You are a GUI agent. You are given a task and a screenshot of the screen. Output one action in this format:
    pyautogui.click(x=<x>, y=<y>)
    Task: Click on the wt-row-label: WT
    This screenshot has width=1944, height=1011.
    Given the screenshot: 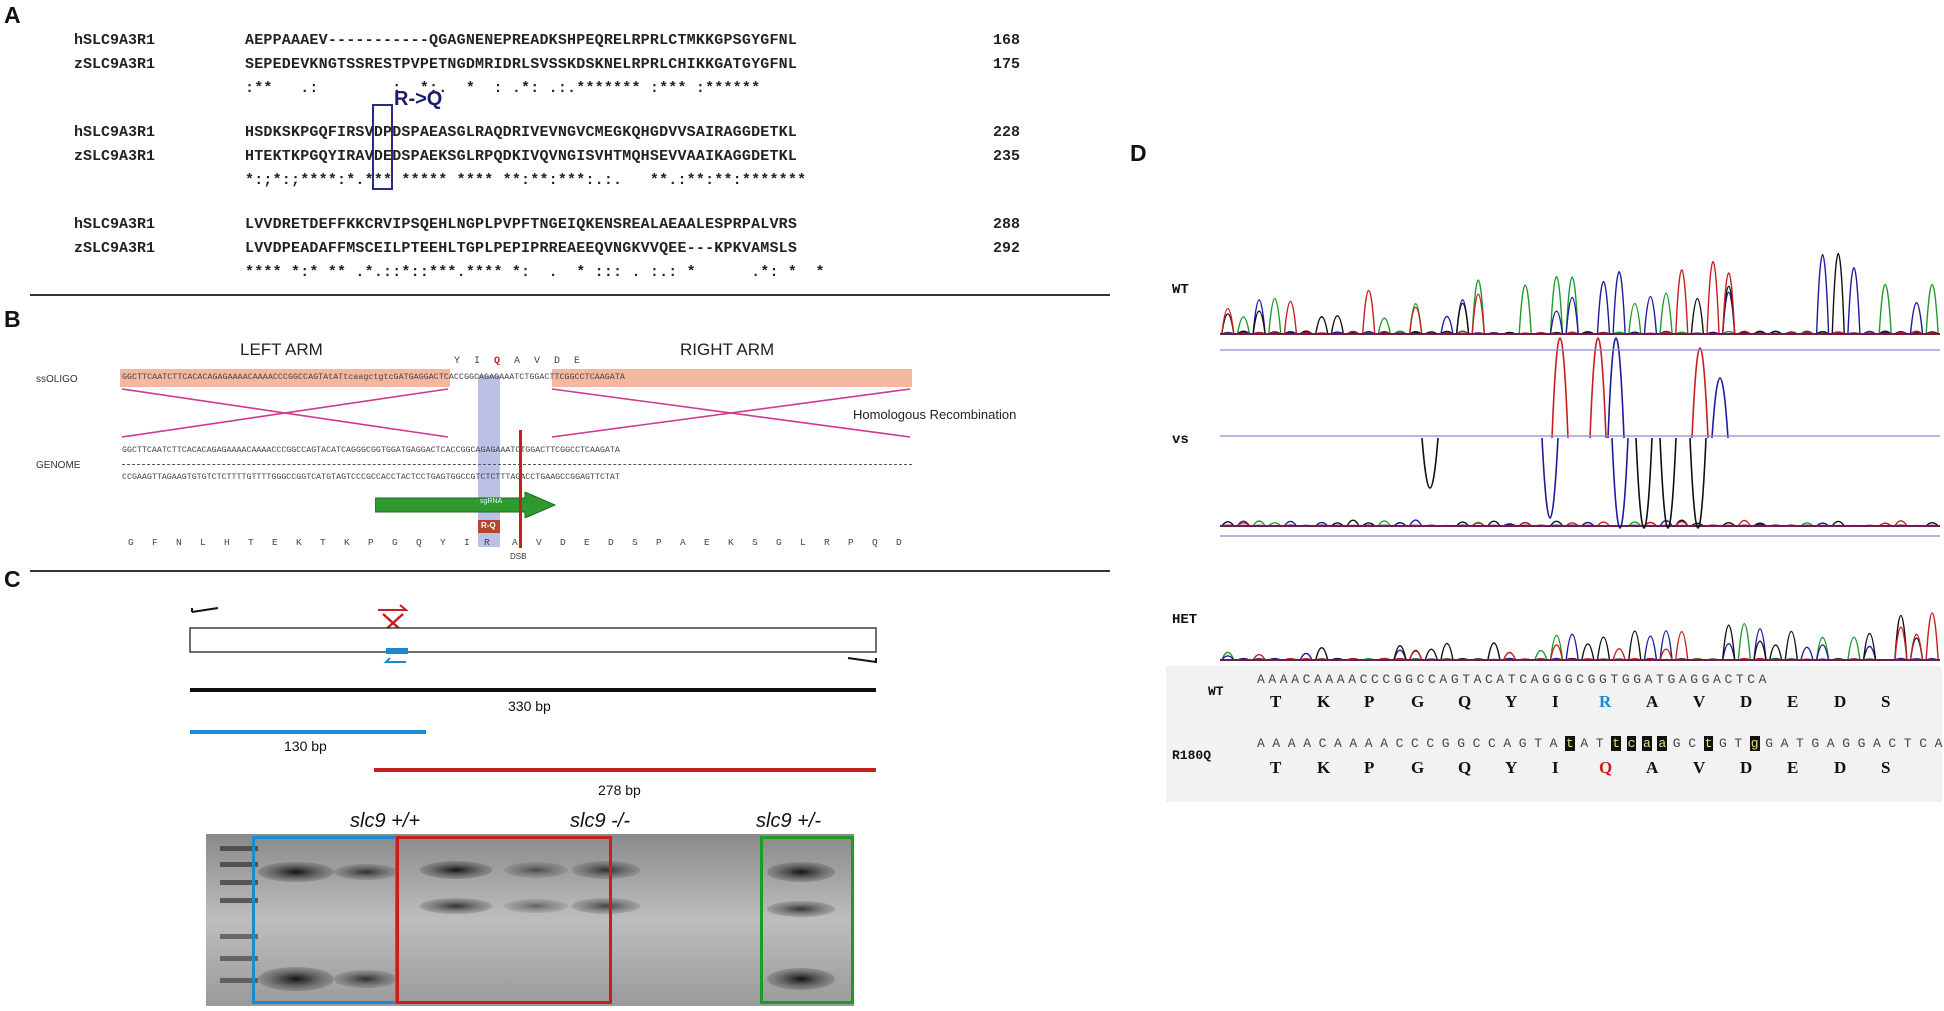 What is the action you would take?
    pyautogui.click(x=1216, y=691)
    